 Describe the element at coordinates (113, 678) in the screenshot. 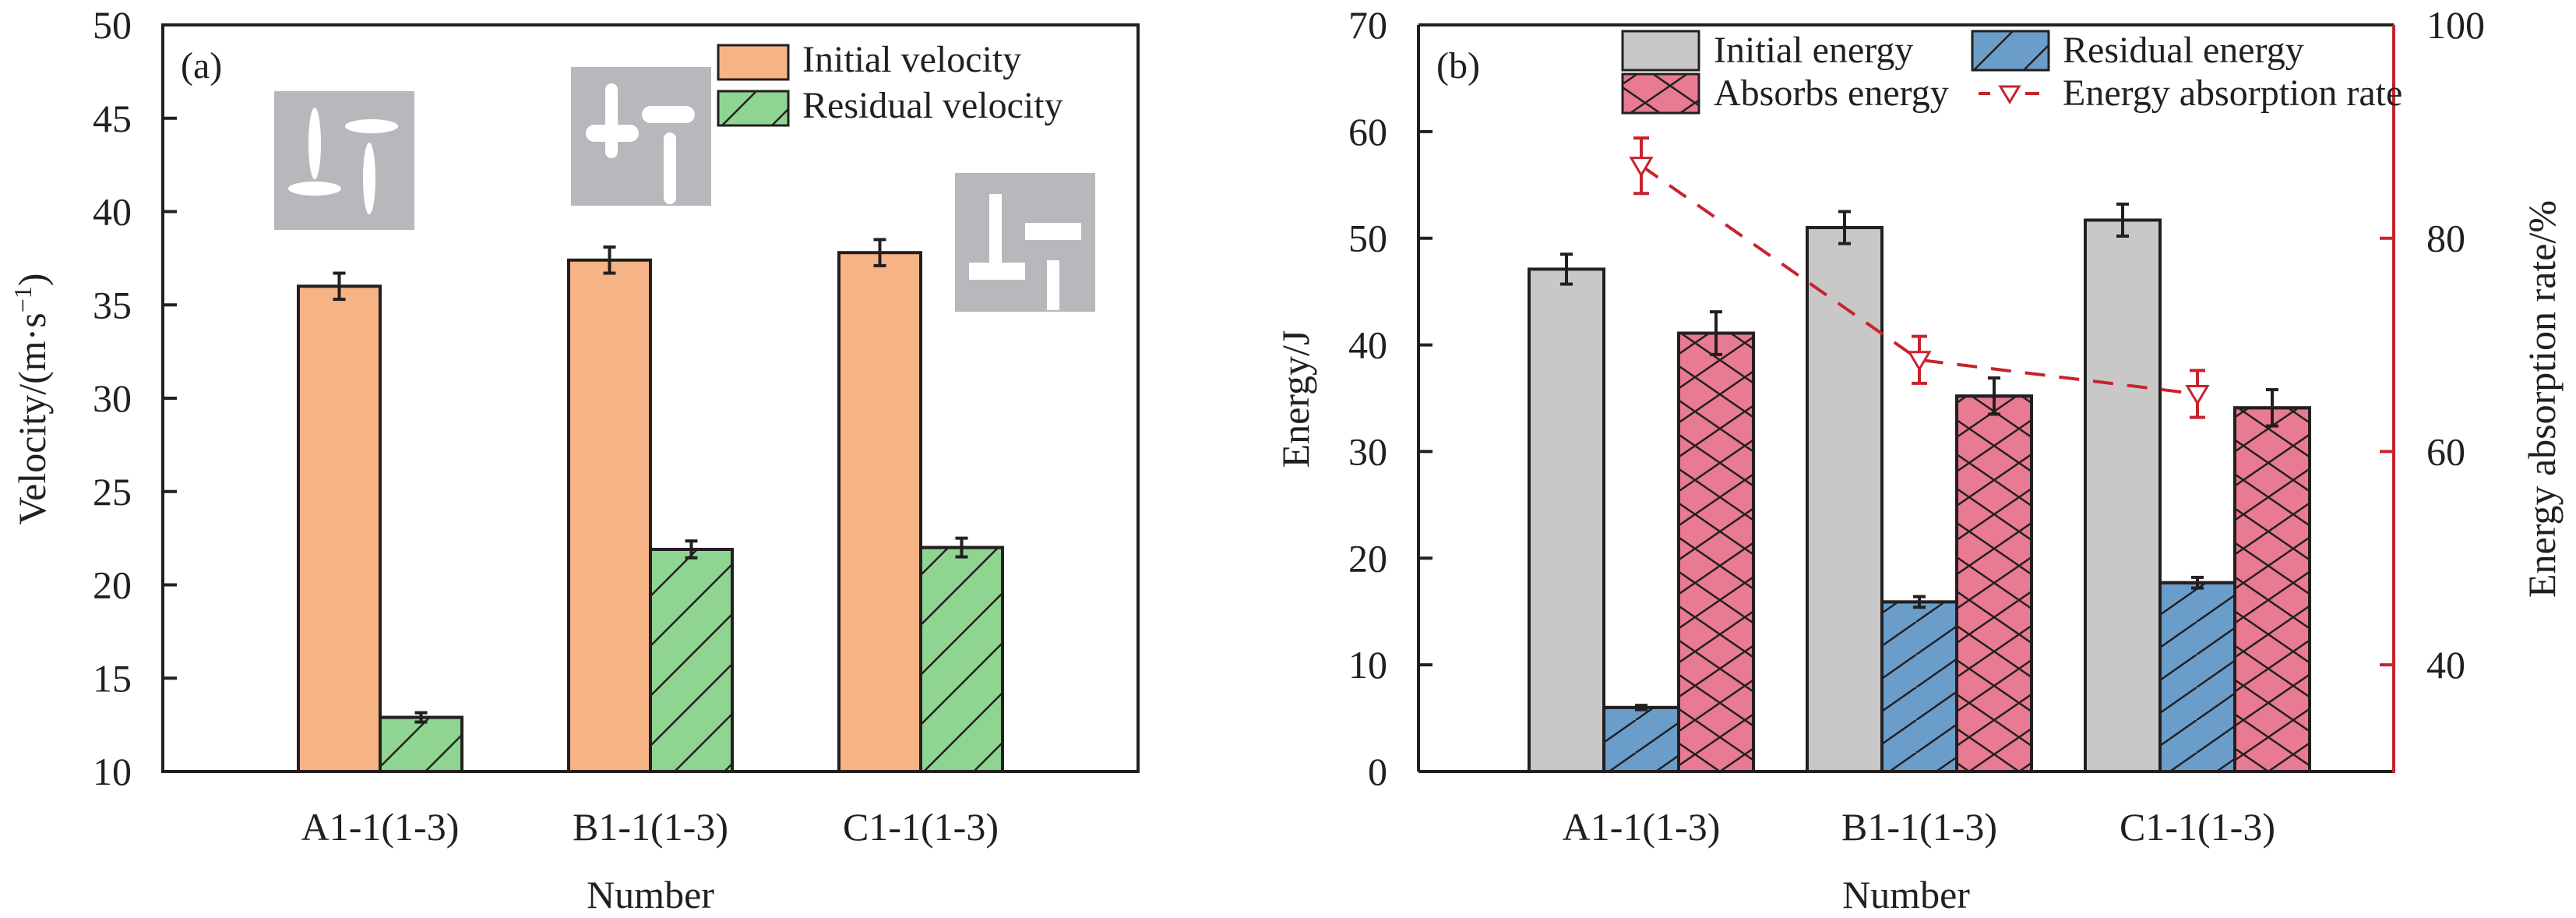

I see `y-tick-label: 15` at that location.